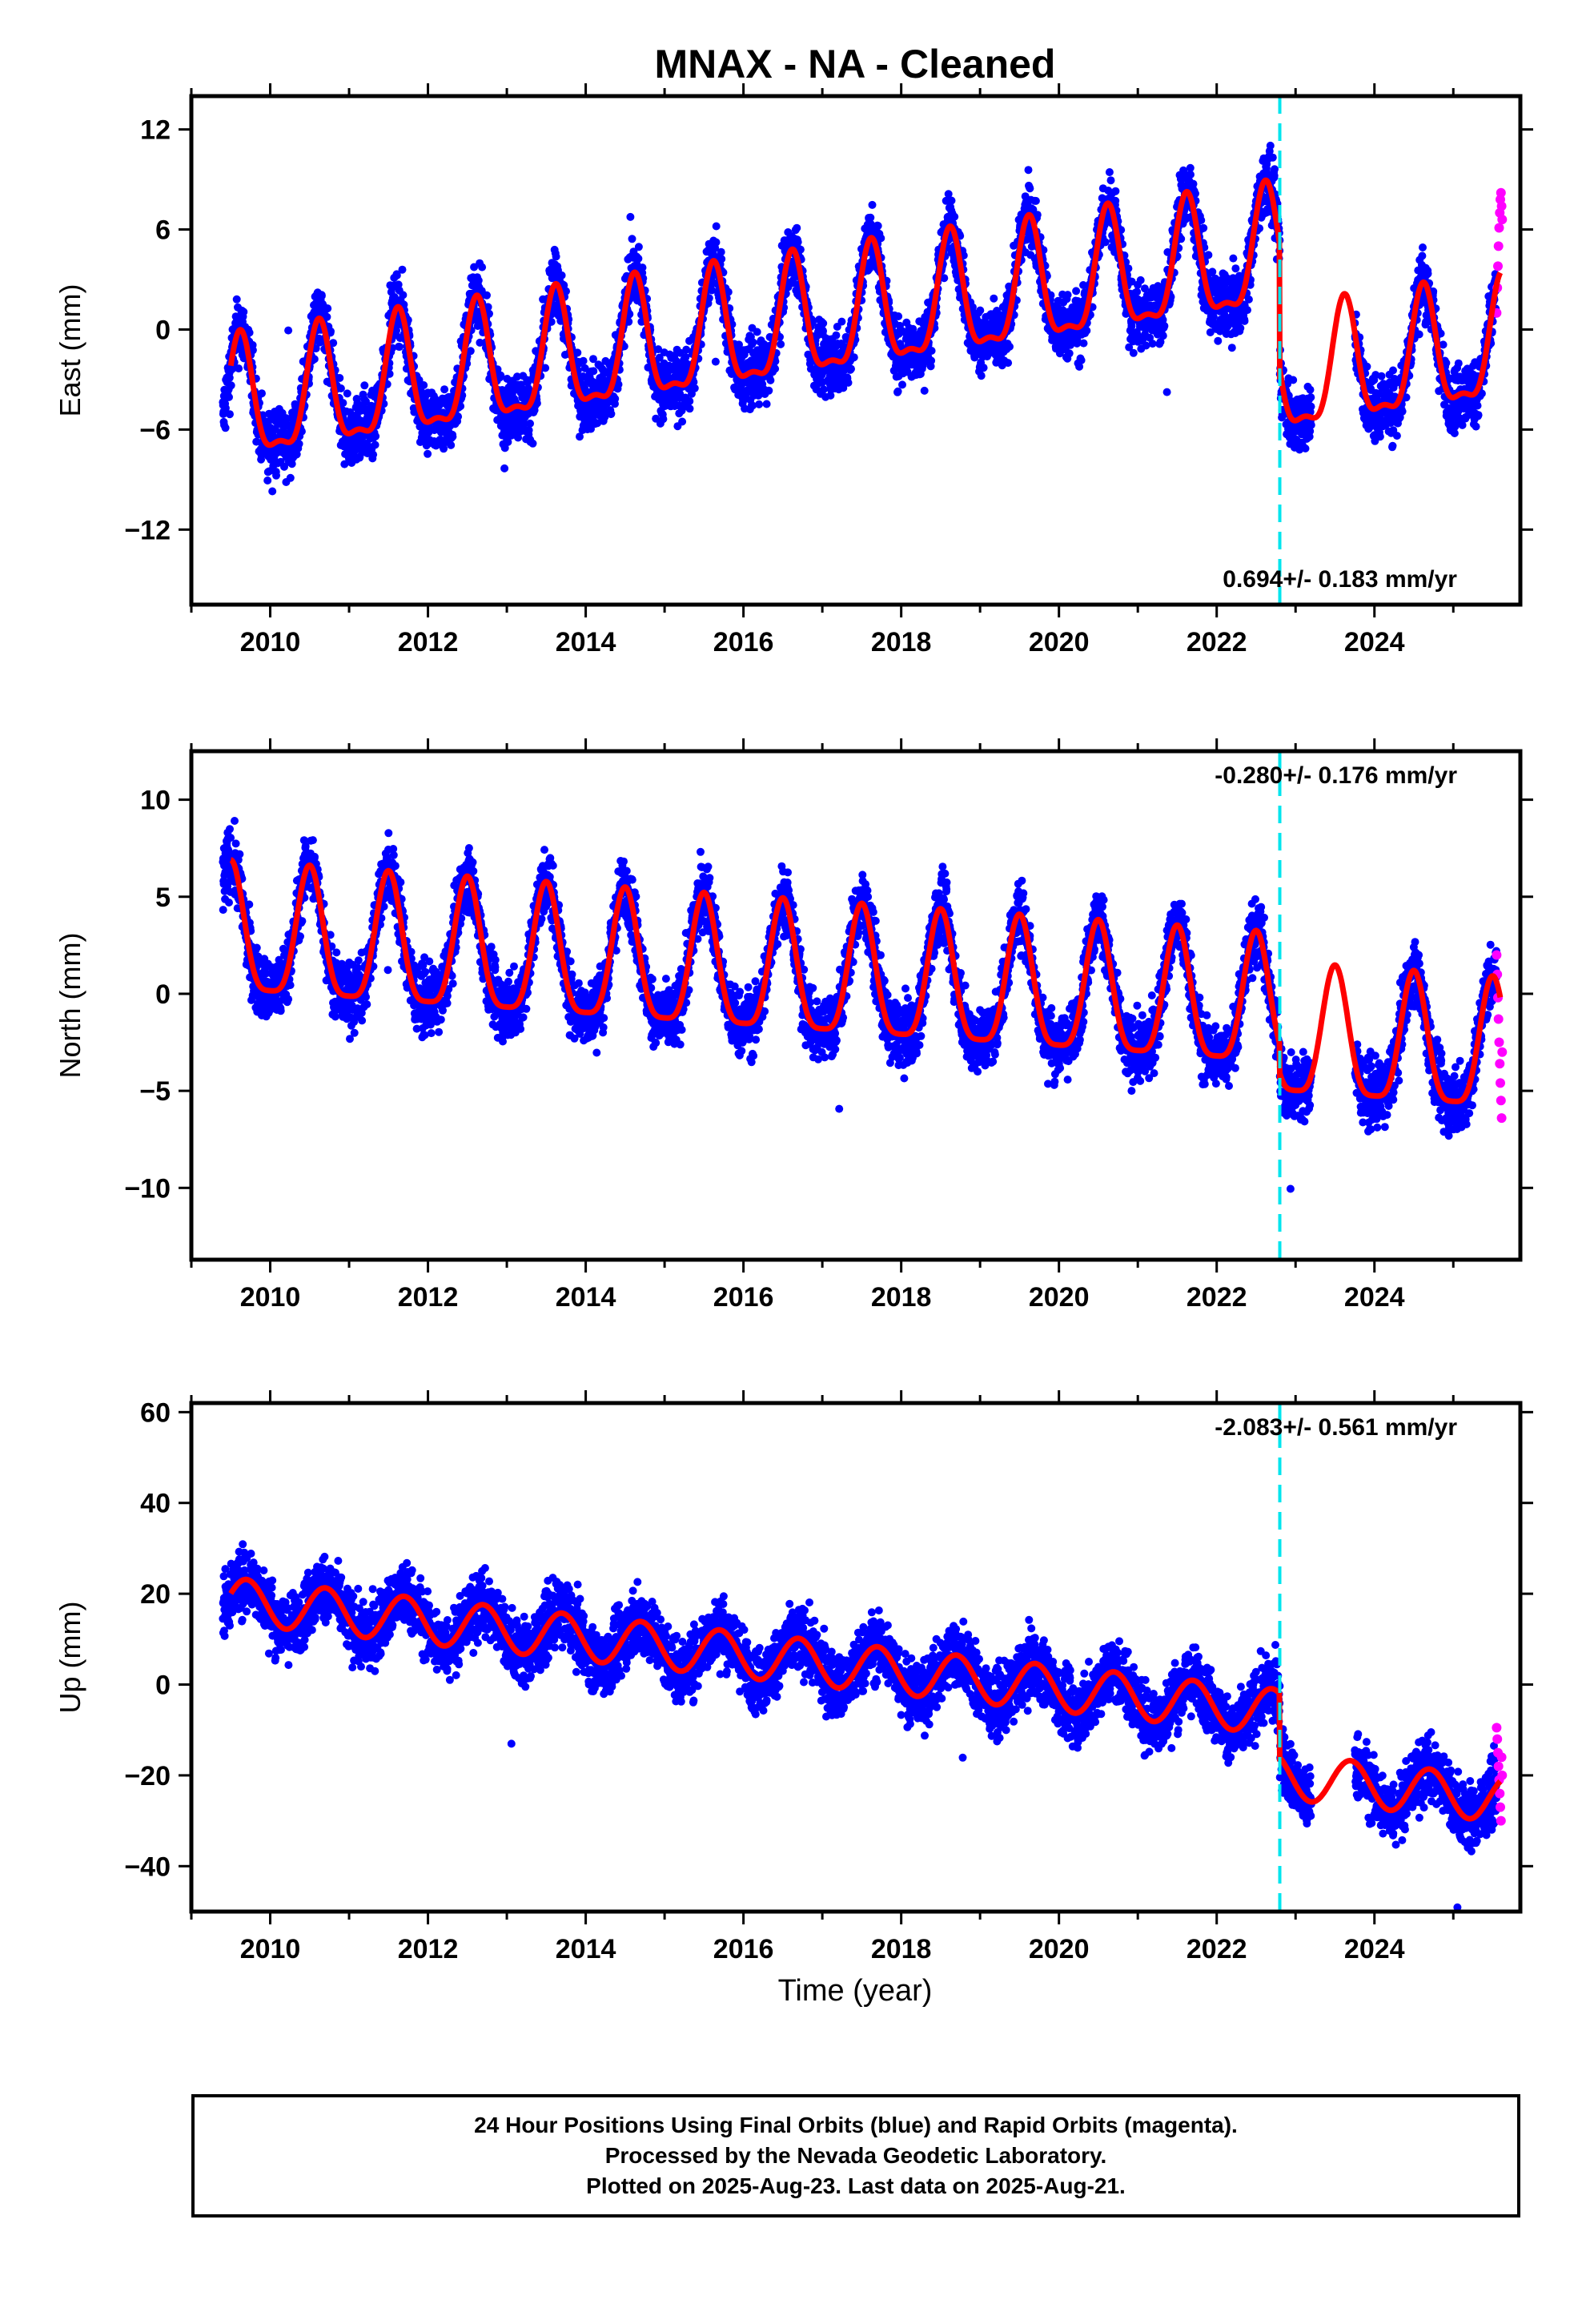 The image size is (1582, 2324). I want to click on final-orbit-points-east, so click(860, 318).